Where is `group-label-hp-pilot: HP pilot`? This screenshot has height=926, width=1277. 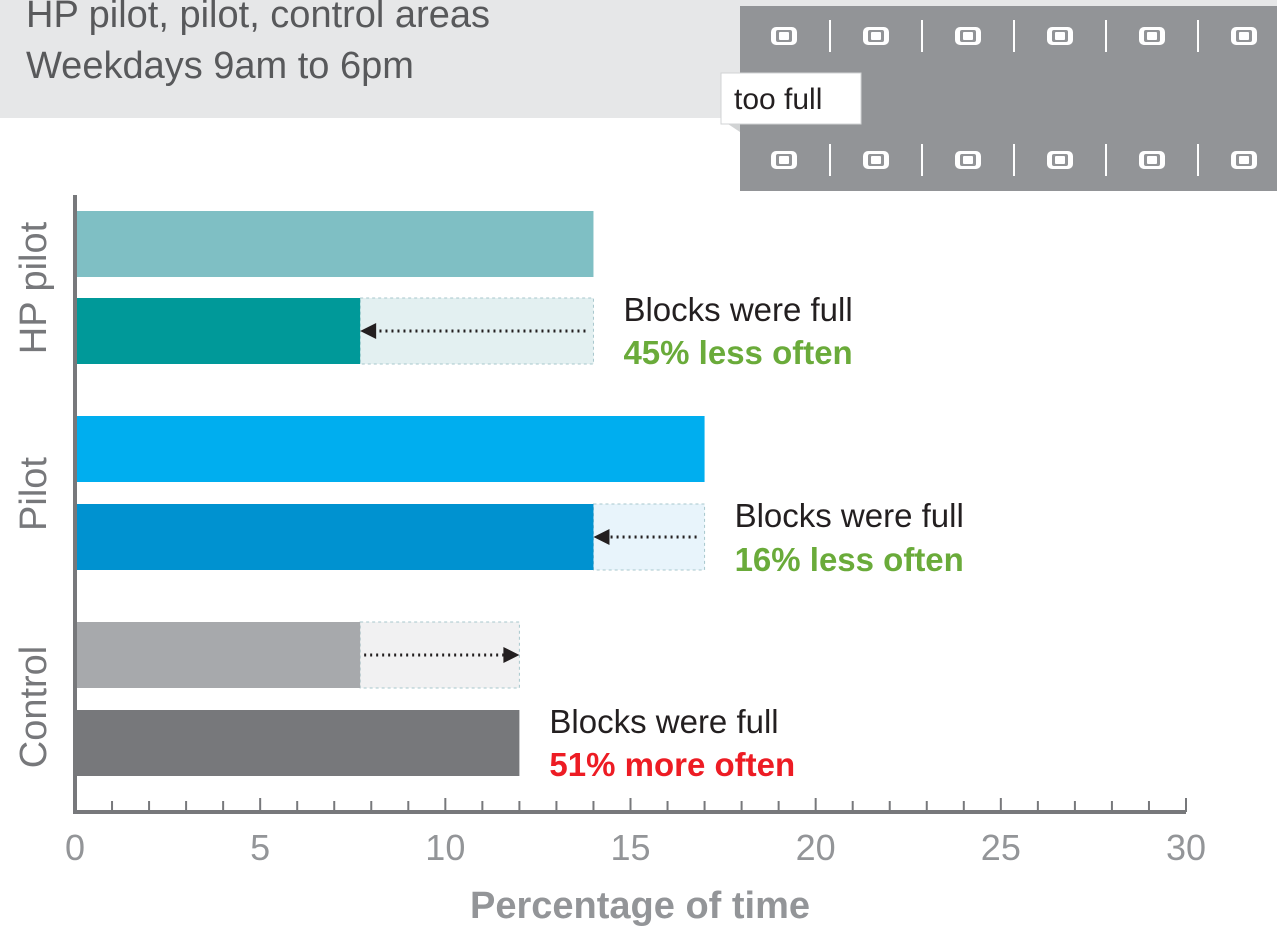
group-label-hp-pilot: HP pilot is located at coordinates (34, 287).